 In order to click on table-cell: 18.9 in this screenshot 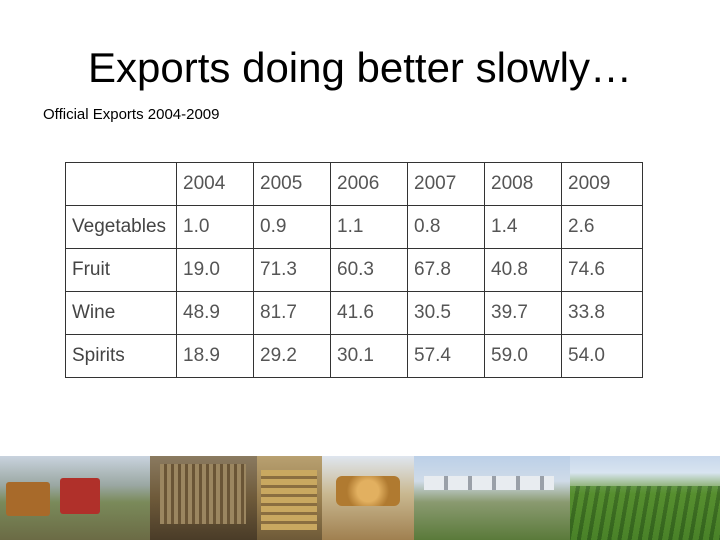, I will do `click(215, 356)`.